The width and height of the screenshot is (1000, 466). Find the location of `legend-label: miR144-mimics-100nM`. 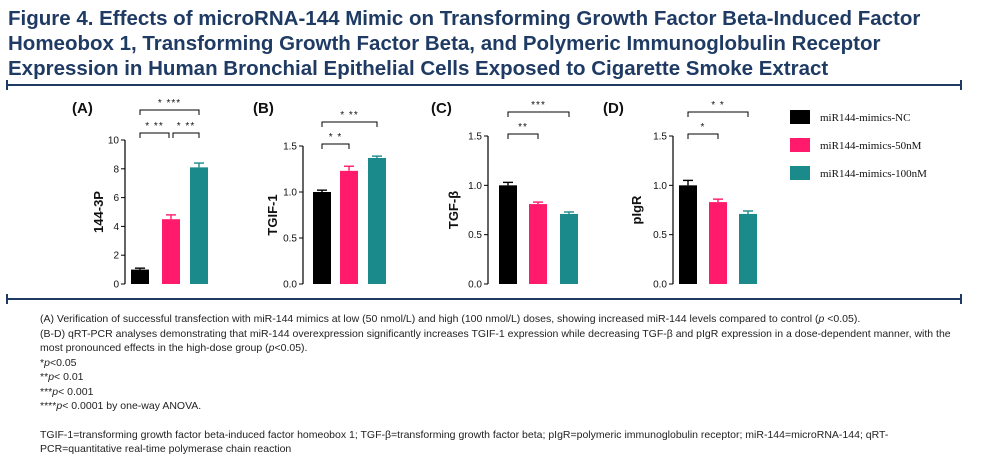

legend-label: miR144-mimics-100nM is located at coordinates (873, 174).